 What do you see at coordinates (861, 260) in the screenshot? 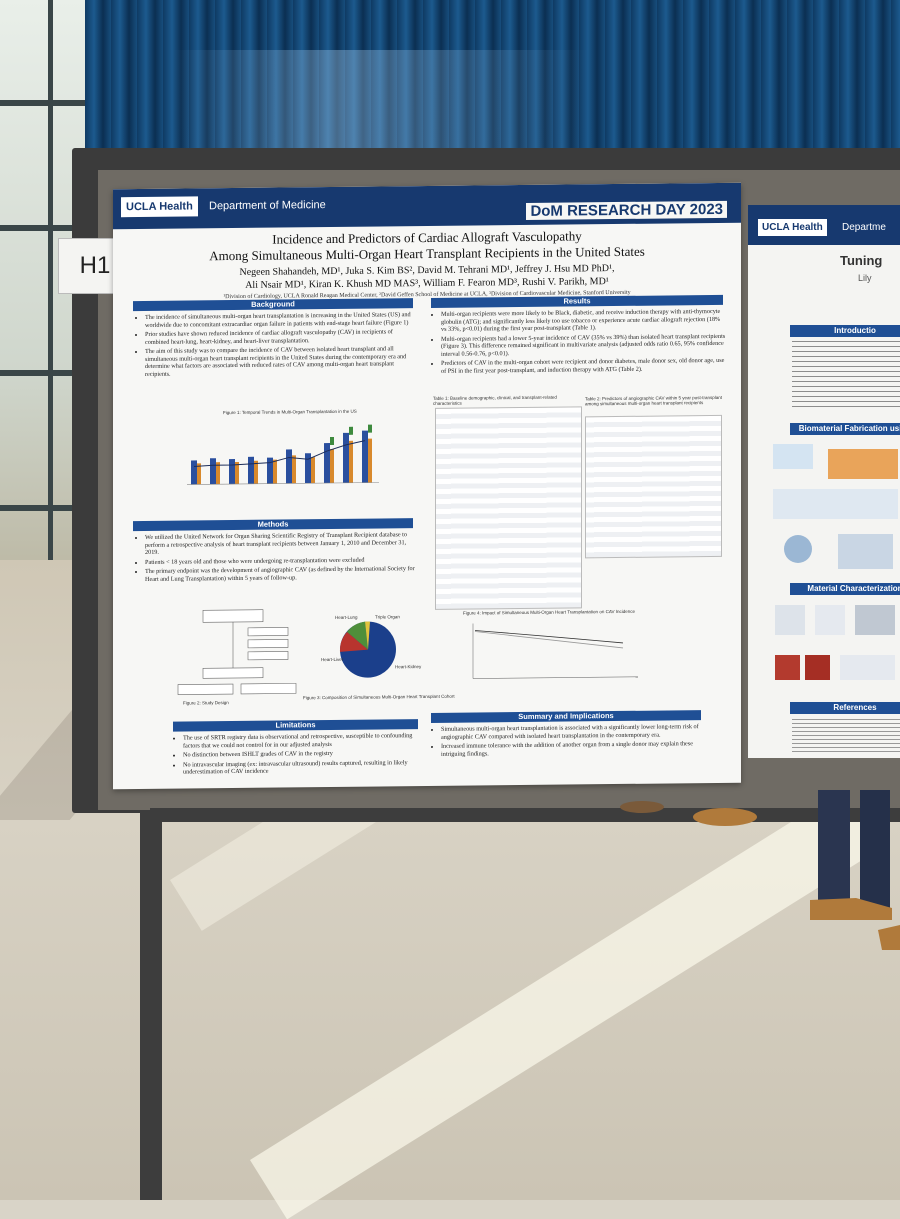
I see `adjacent-poster-title: Tuning` at bounding box center [861, 260].